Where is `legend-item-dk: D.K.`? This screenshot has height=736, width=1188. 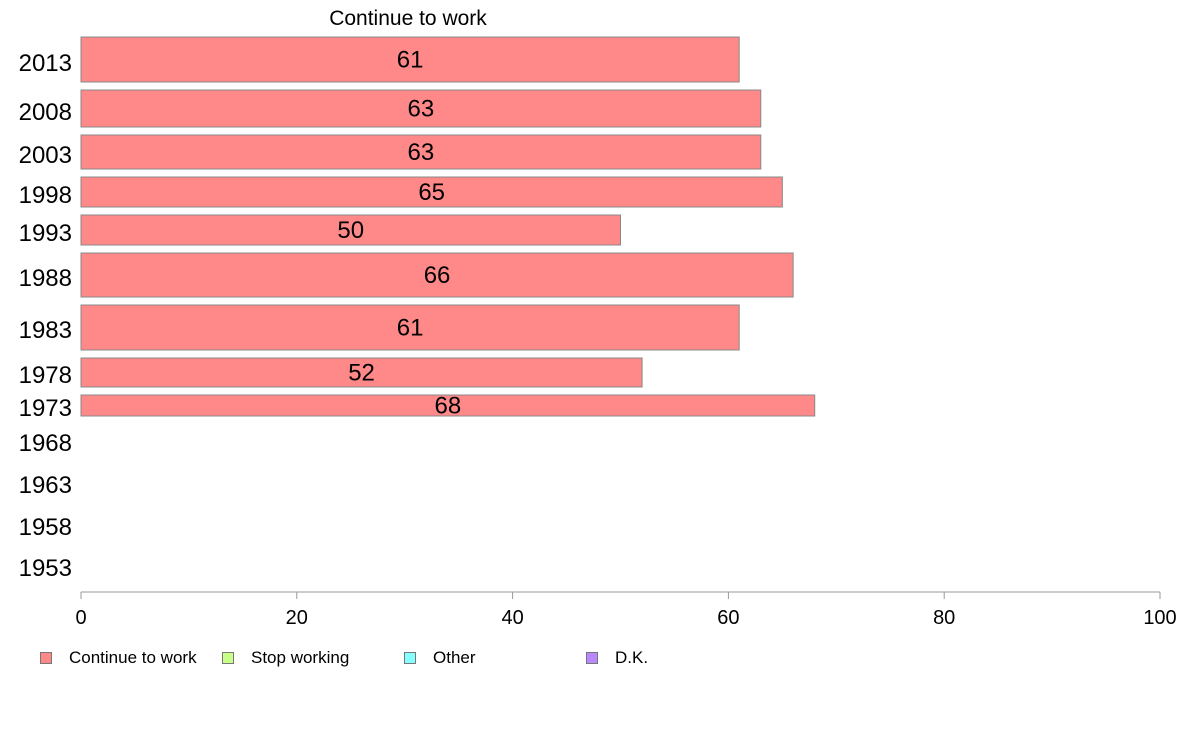
legend-item-dk: D.K. is located at coordinates (617, 658).